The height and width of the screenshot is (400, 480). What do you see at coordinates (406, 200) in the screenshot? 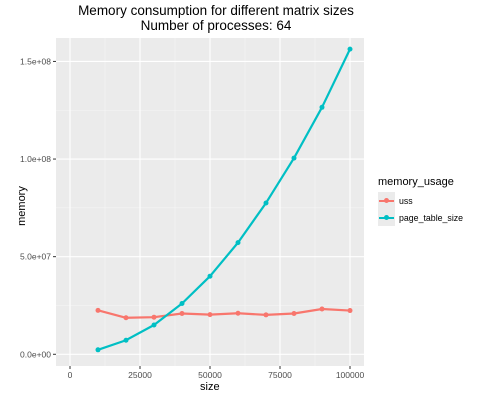
I see `legend-label-uss: uss` at bounding box center [406, 200].